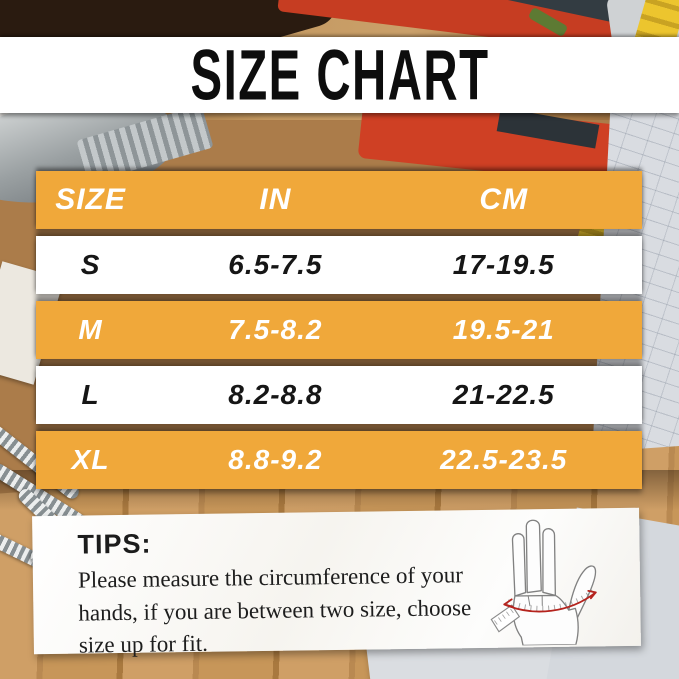 Image resolution: width=679 pixels, height=679 pixels. I want to click on page-title: SIZE CHART, so click(339, 75).